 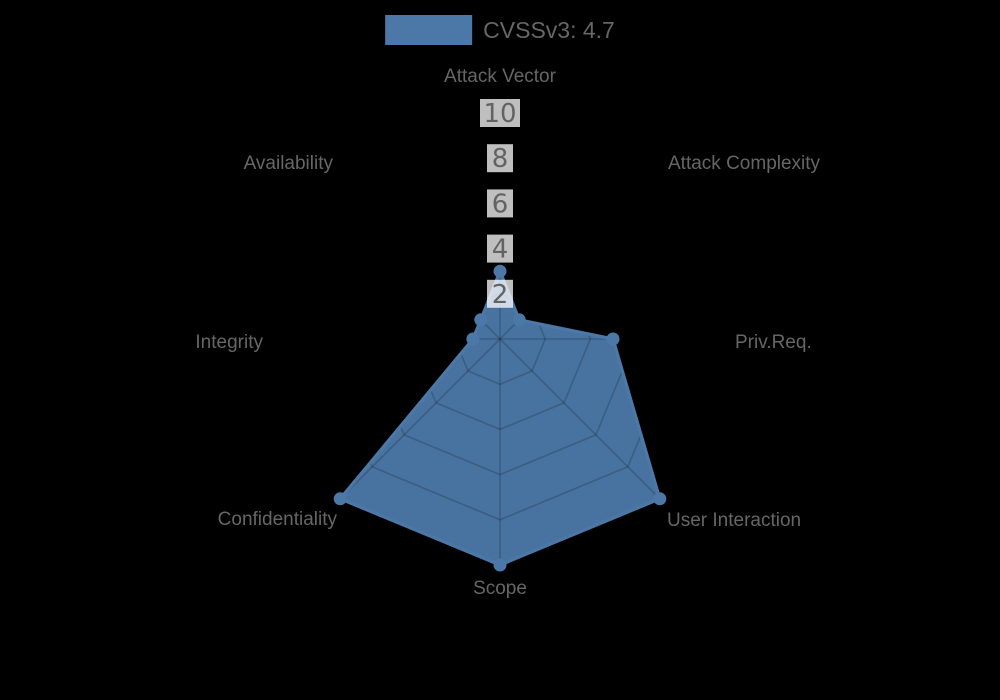 I want to click on tick-label-8: 8, so click(x=500, y=159).